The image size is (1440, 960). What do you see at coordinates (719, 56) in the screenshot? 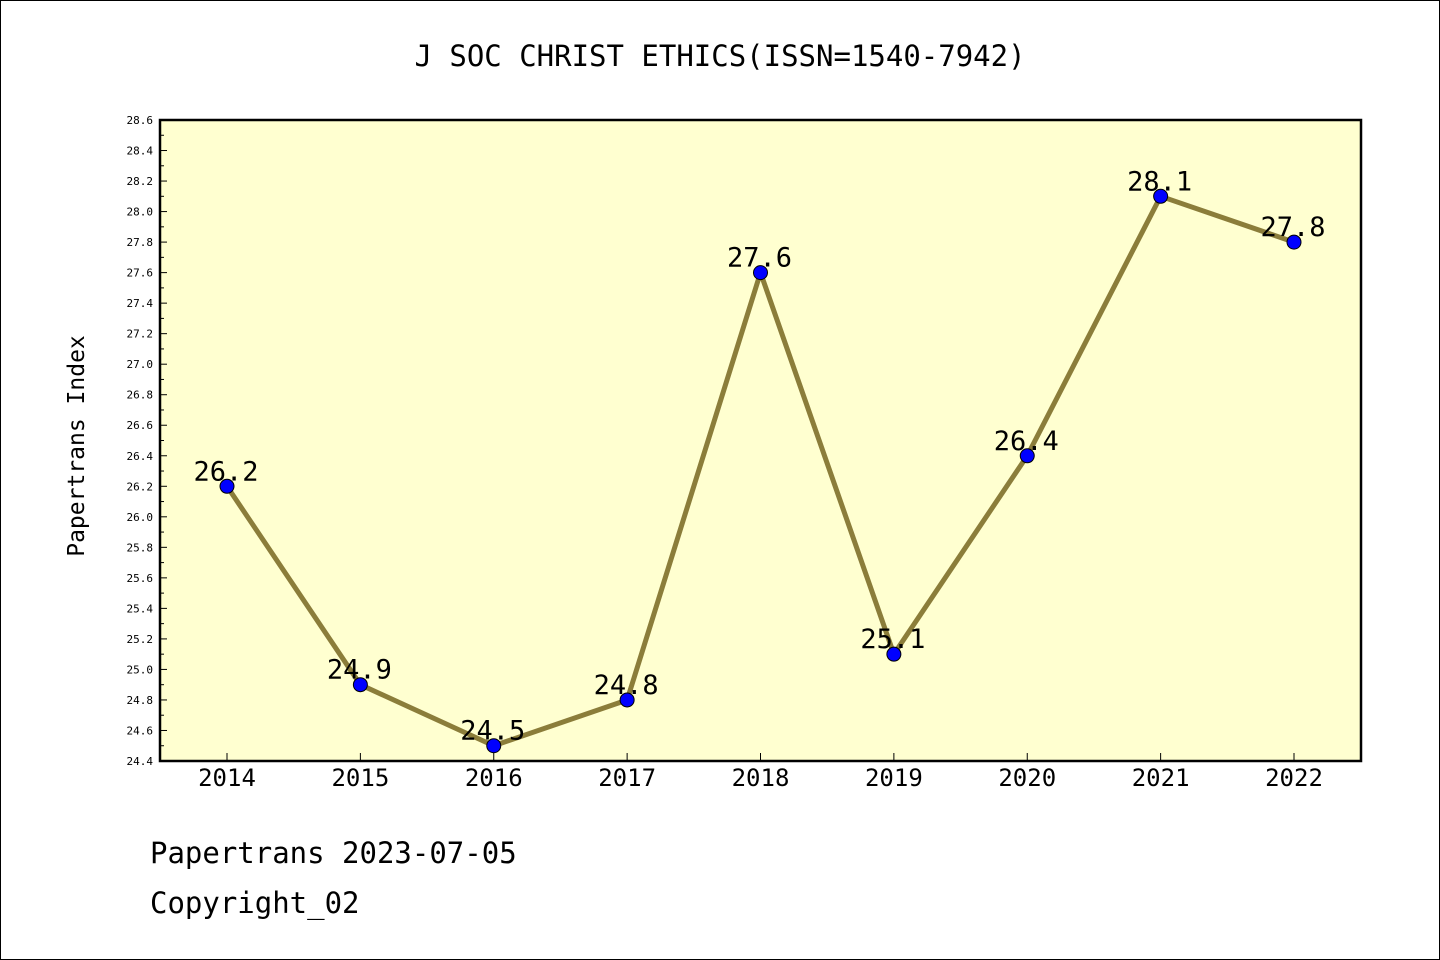
I see `chart-title: J SOC CHRIST ETHICS(ISSN=1540-7942)` at bounding box center [719, 56].